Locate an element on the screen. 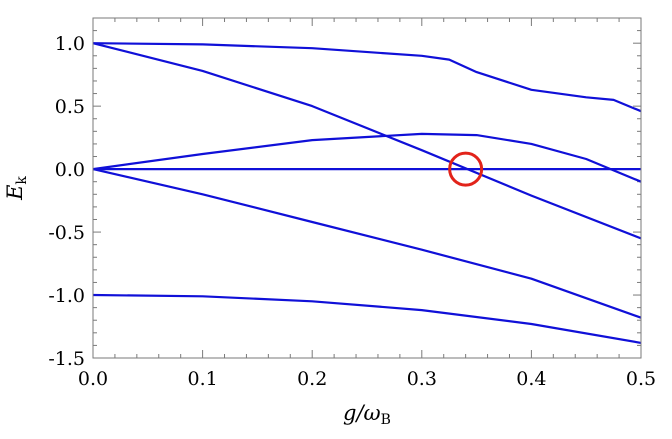  x-tick-label: 0.4 is located at coordinates (531, 379).